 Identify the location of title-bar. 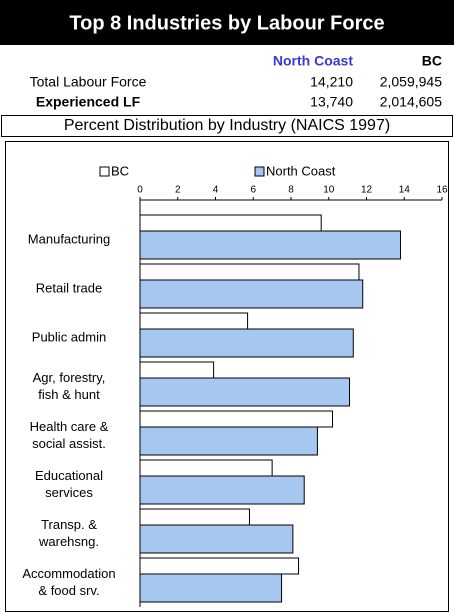
(227, 22).